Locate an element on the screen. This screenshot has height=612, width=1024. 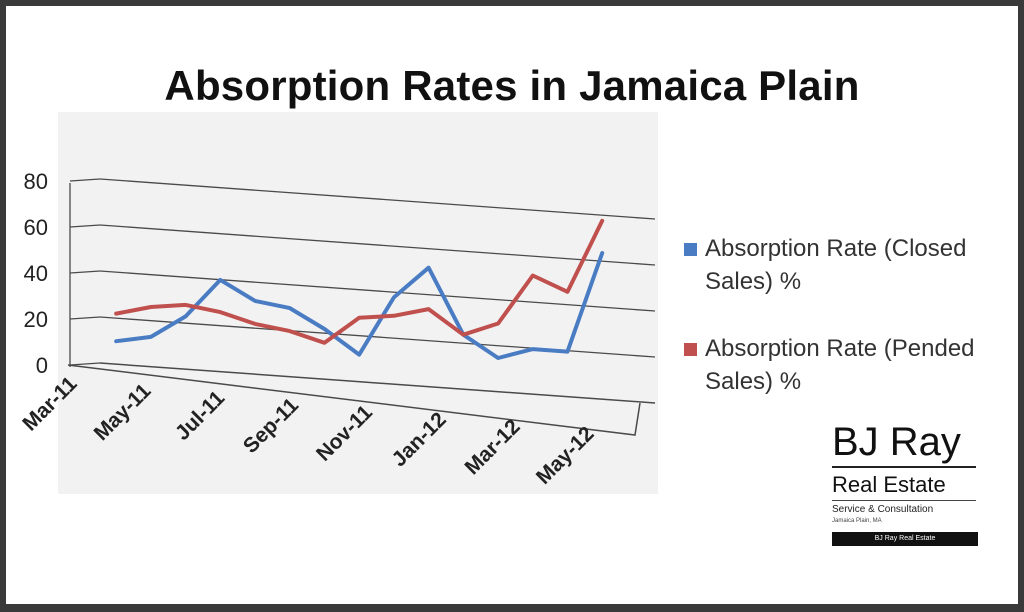
legend-item-closed: Absorption Rate (Closed Sales) % is located at coordinates (844, 265).